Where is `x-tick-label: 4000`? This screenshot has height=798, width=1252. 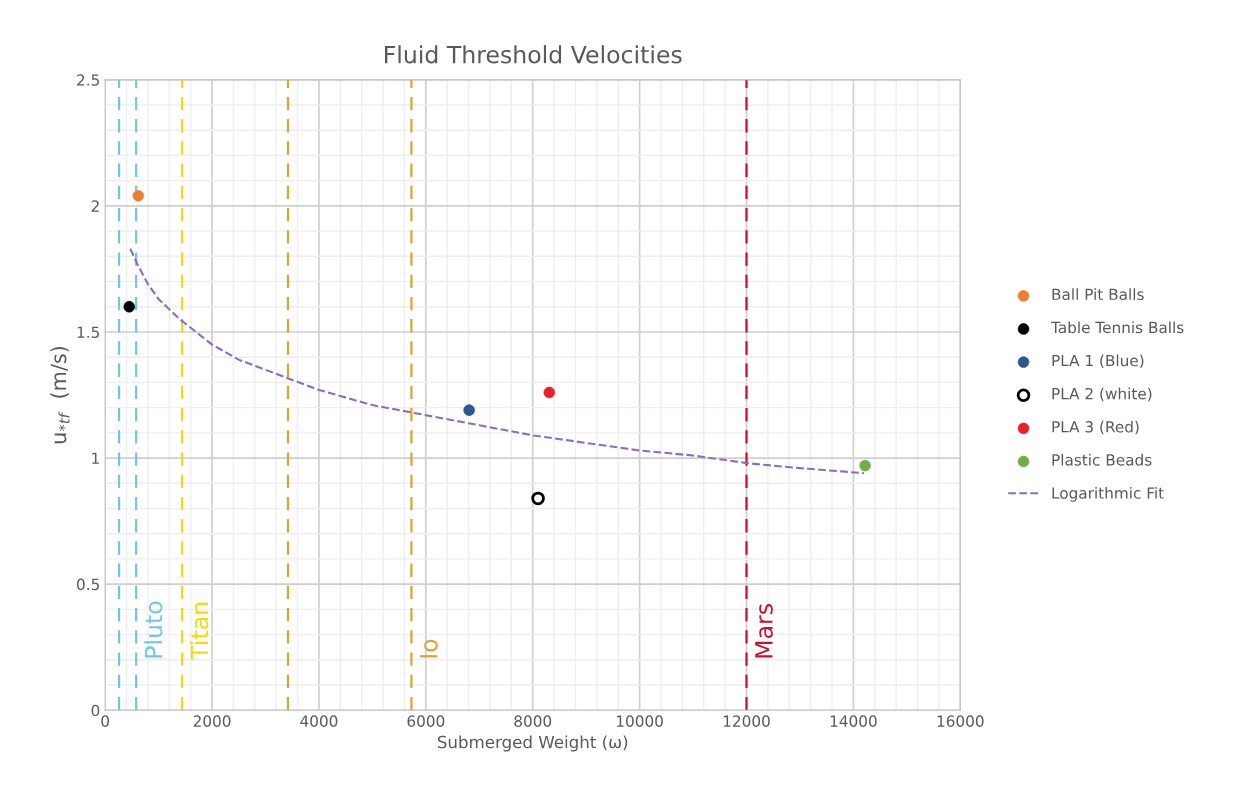
x-tick-label: 4000 is located at coordinates (319, 721).